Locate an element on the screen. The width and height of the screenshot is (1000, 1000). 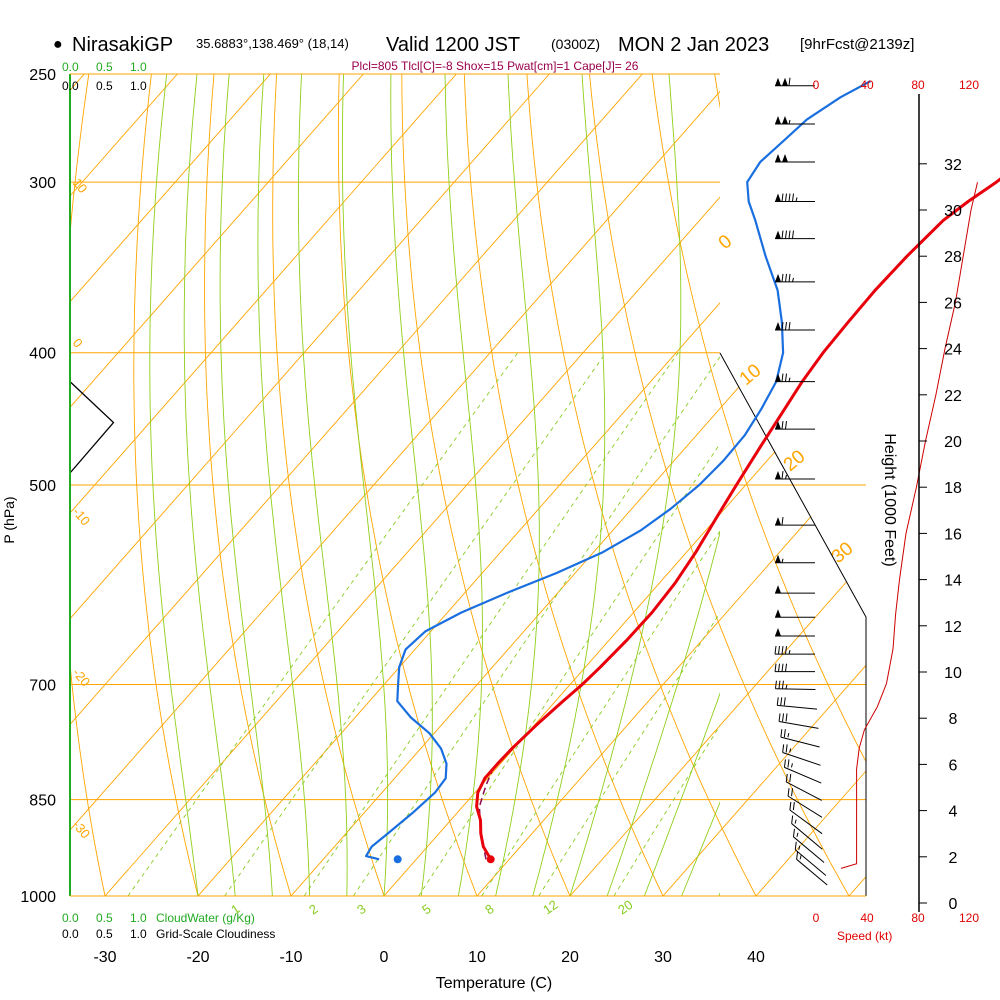
wind-speed-profile is located at coordinates (909, 525).